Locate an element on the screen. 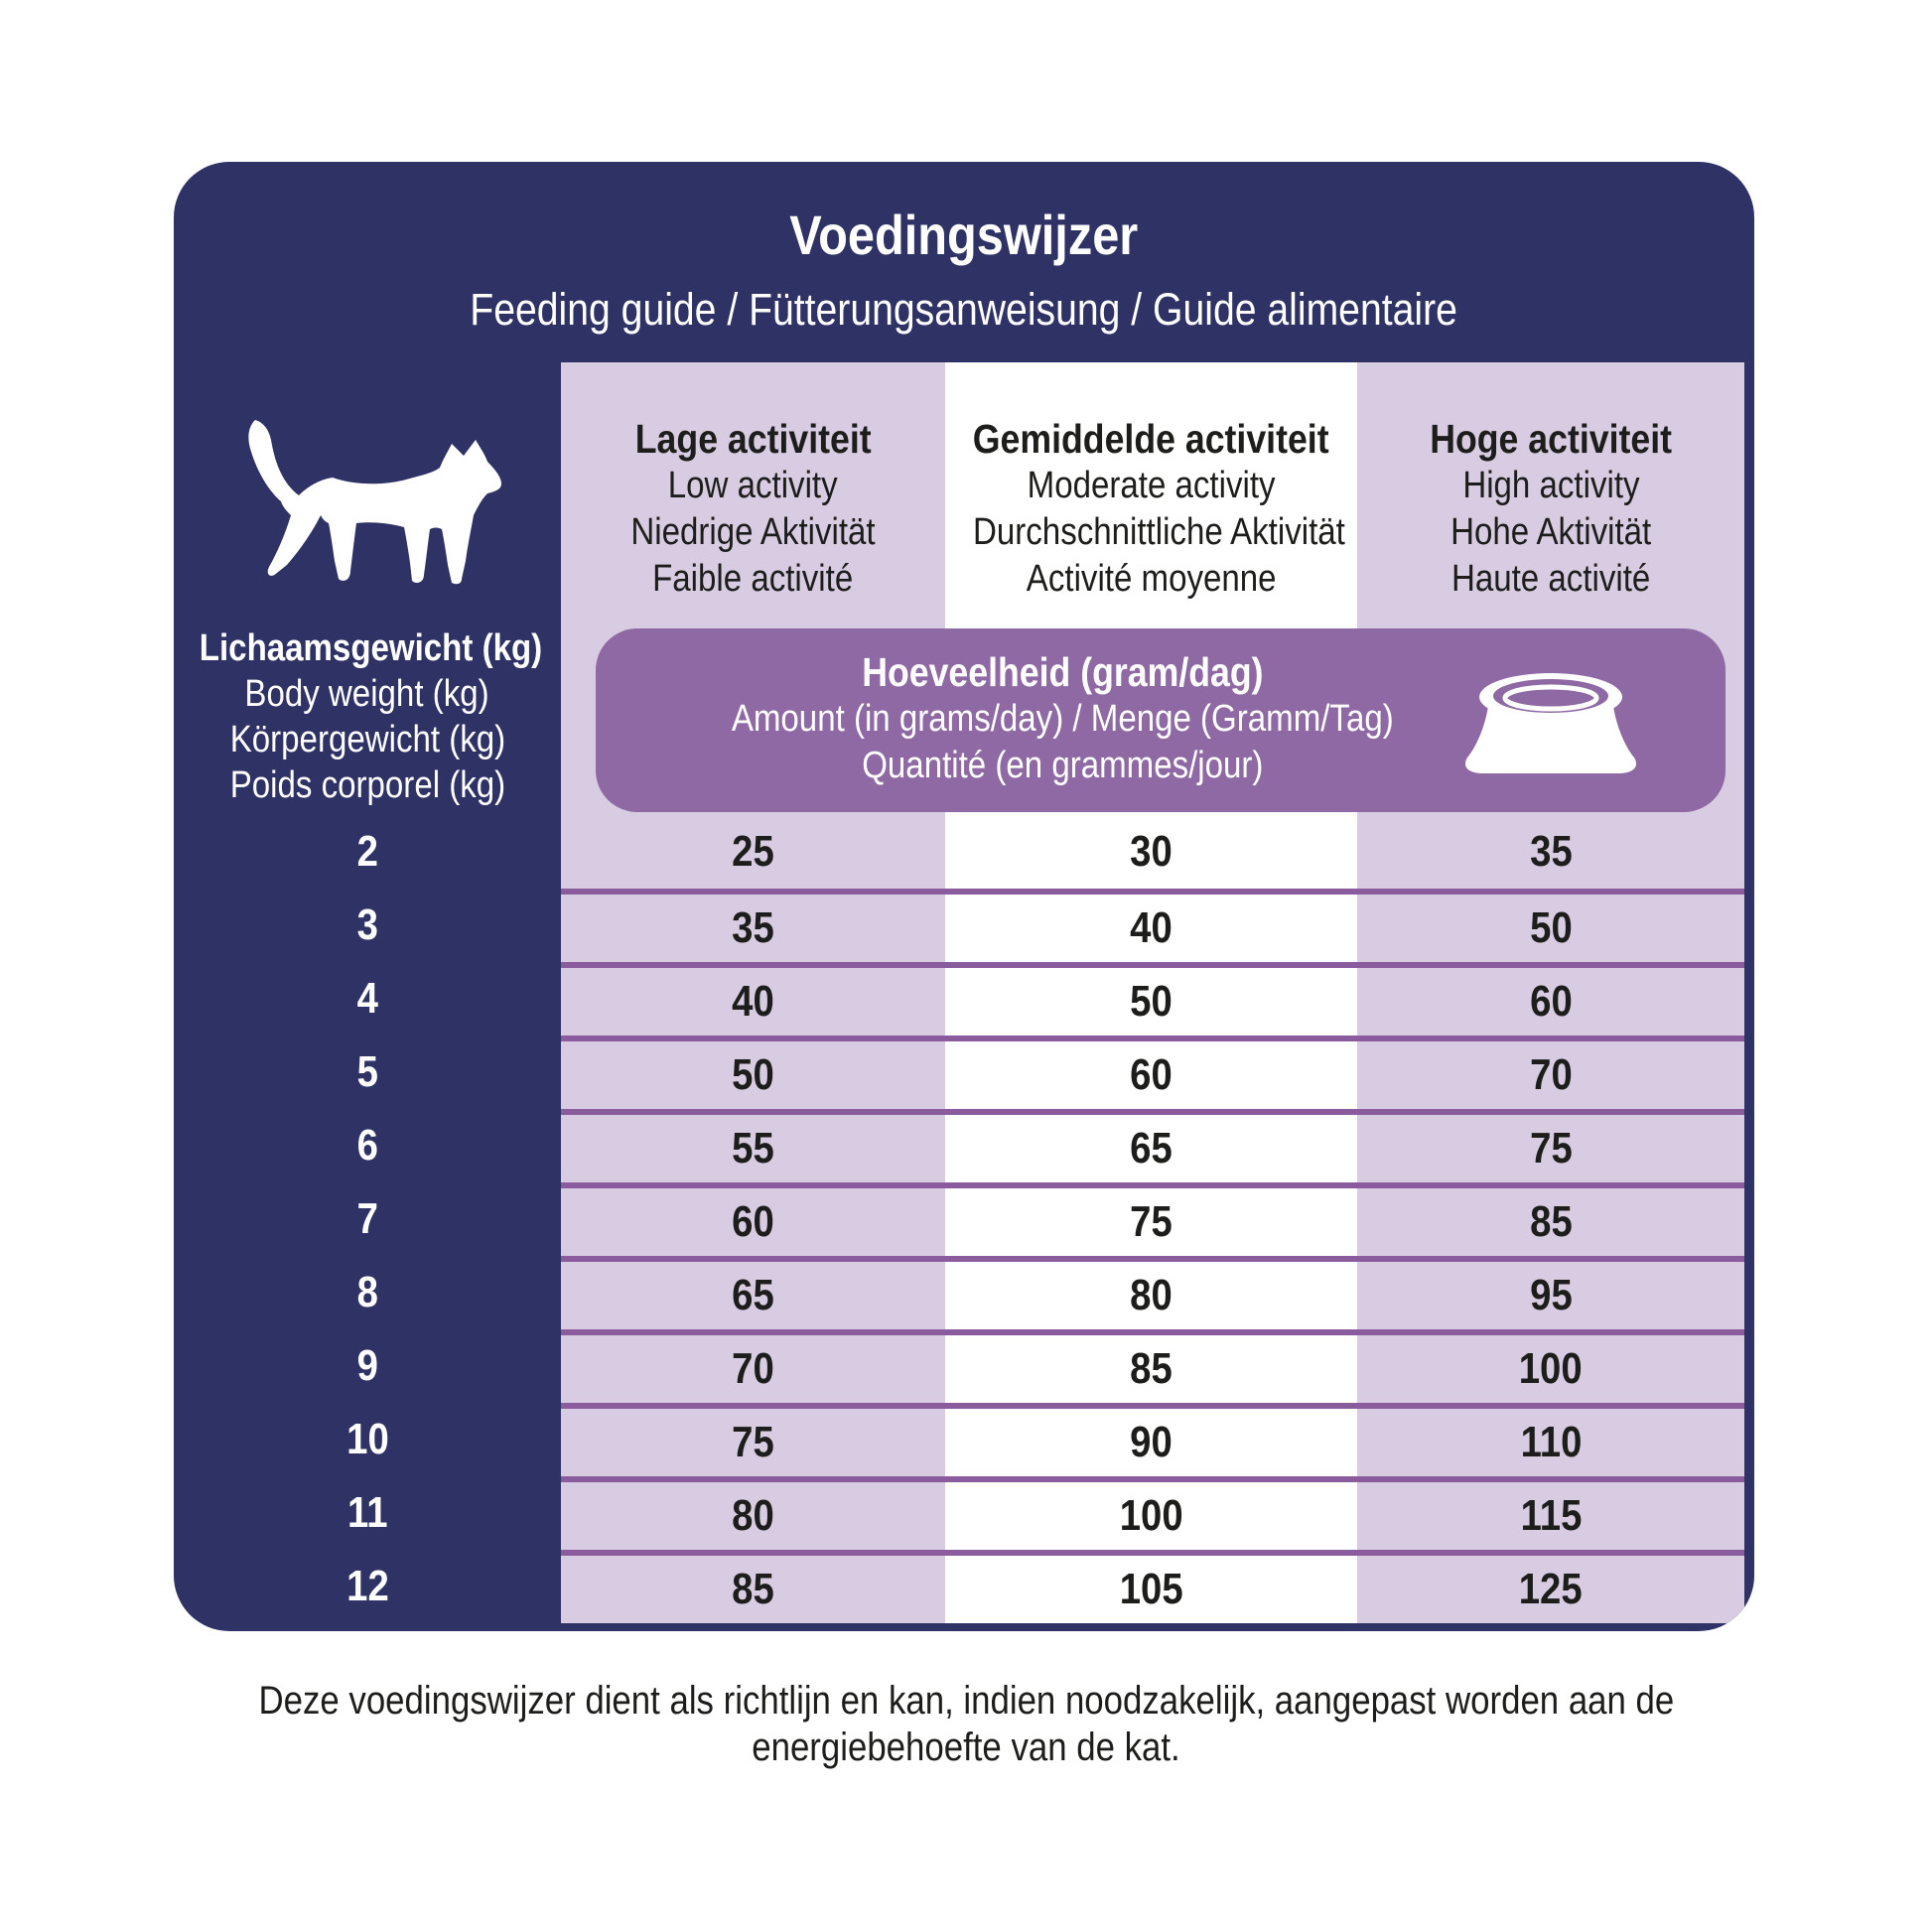  moderate-activity-cell: 60 is located at coordinates (1151, 1072).